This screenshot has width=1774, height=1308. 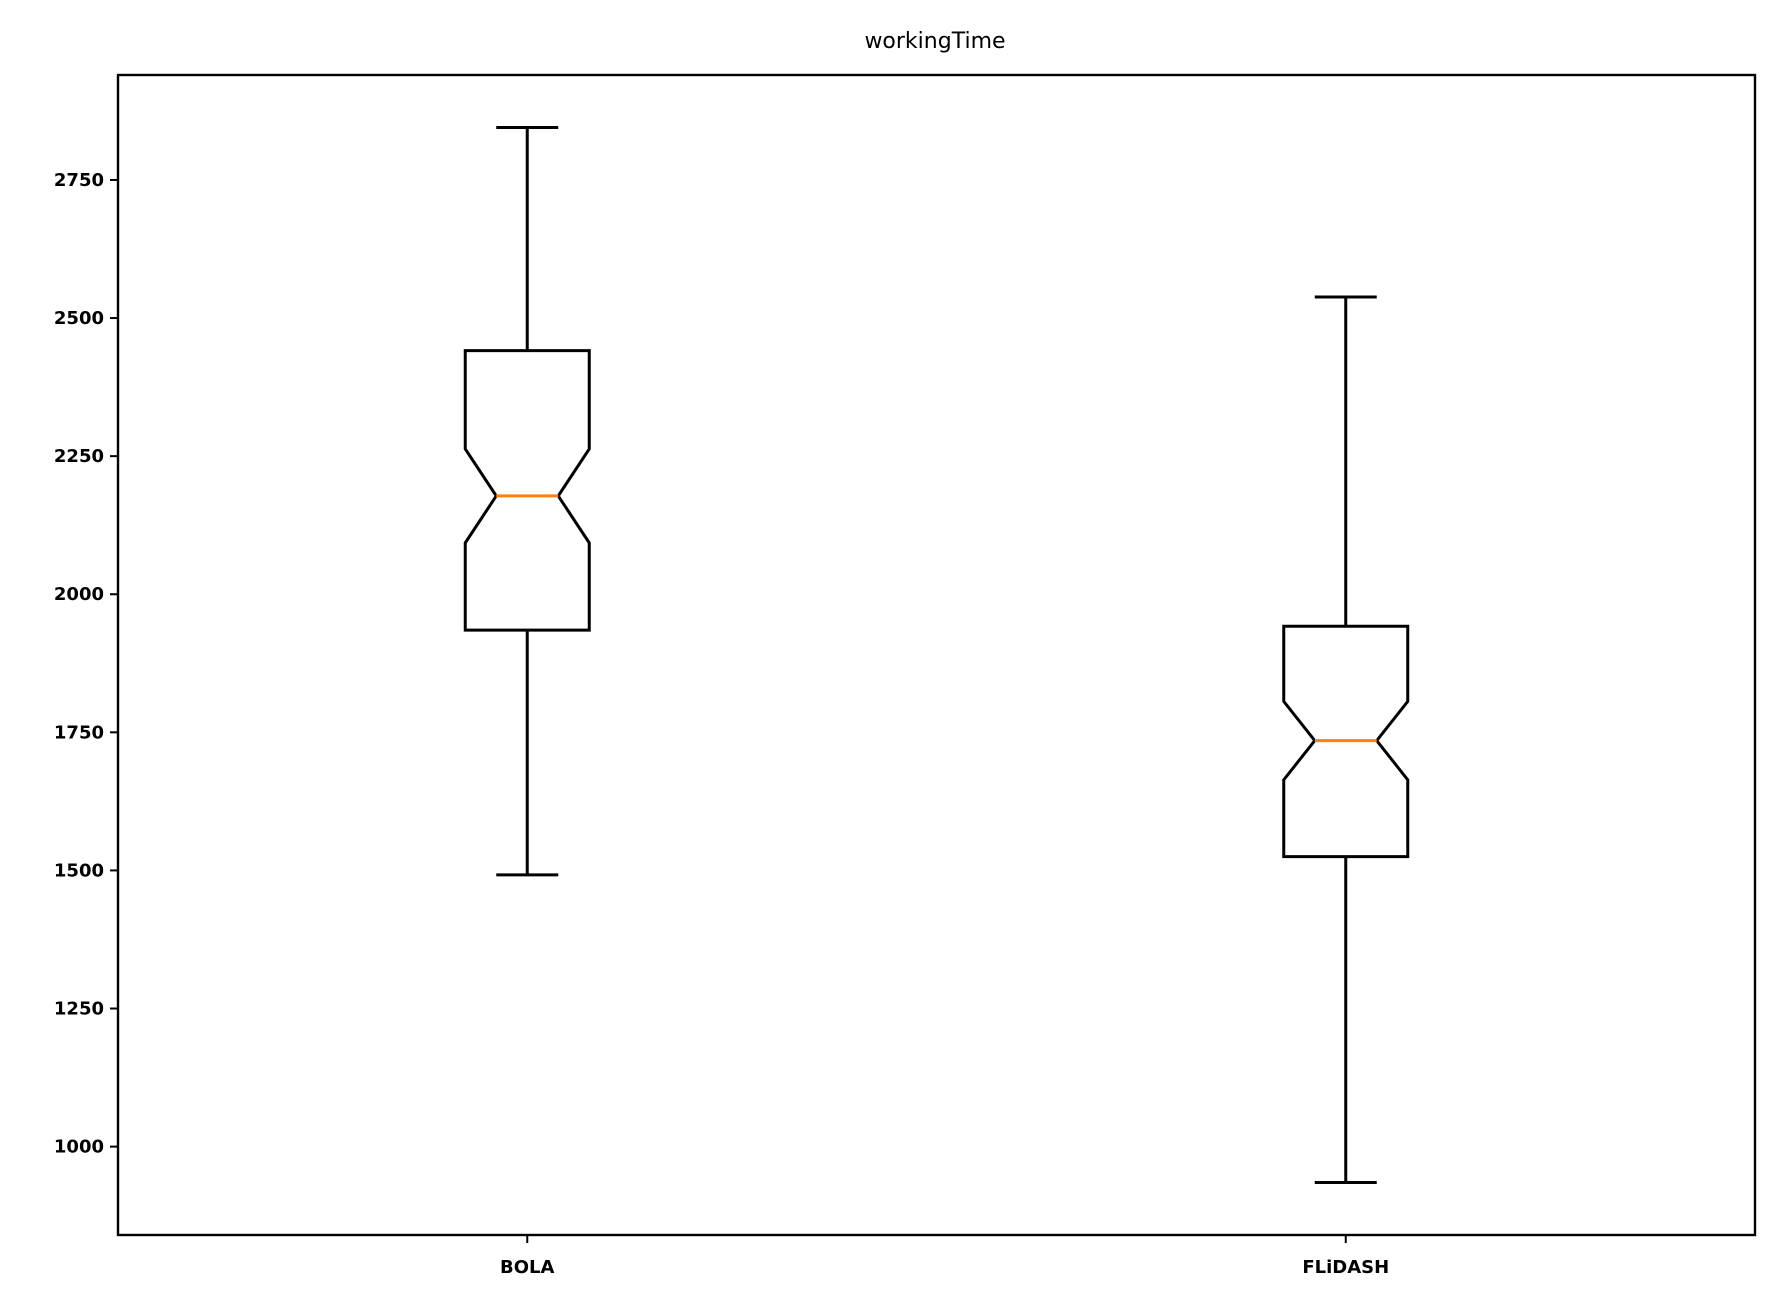 What do you see at coordinates (79, 732) in the screenshot?
I see `y-tick-label: 1750` at bounding box center [79, 732].